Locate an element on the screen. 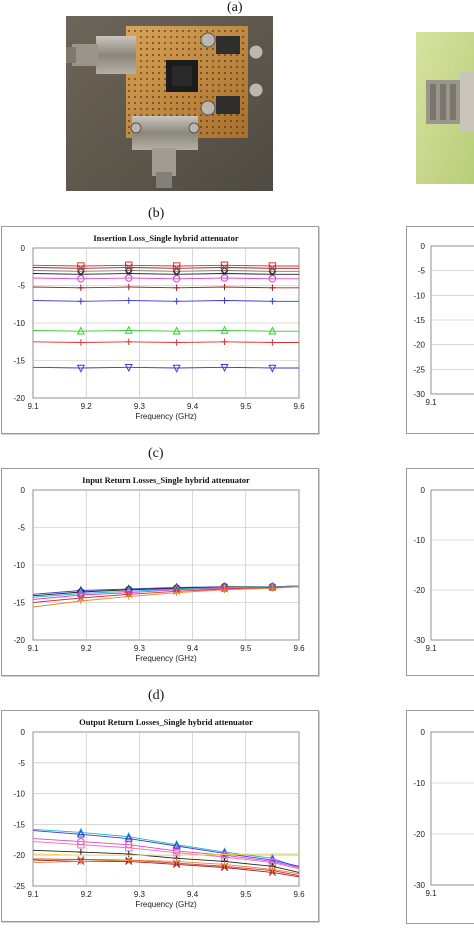 Image resolution: width=474 pixels, height=928 pixels. right-partial-chart-3: 0 -10 -20 -30 9.1 is located at coordinates (440, 817).